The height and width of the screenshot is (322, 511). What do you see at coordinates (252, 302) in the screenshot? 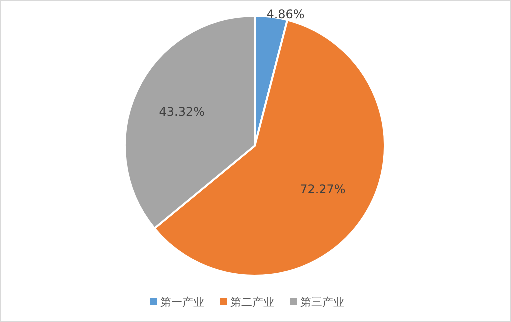
I see `legend-label: 第二产业` at bounding box center [252, 302].